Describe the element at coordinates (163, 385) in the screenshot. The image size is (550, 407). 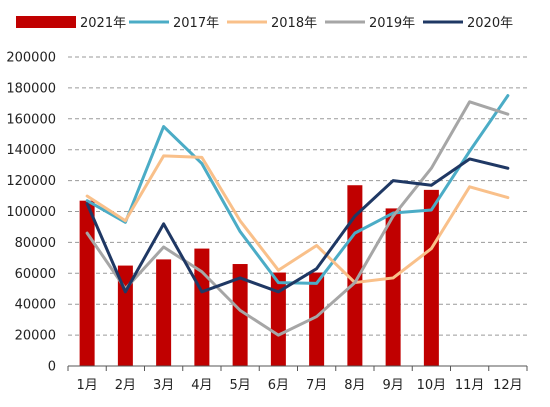
I see `x-tick-label: 3月` at that location.